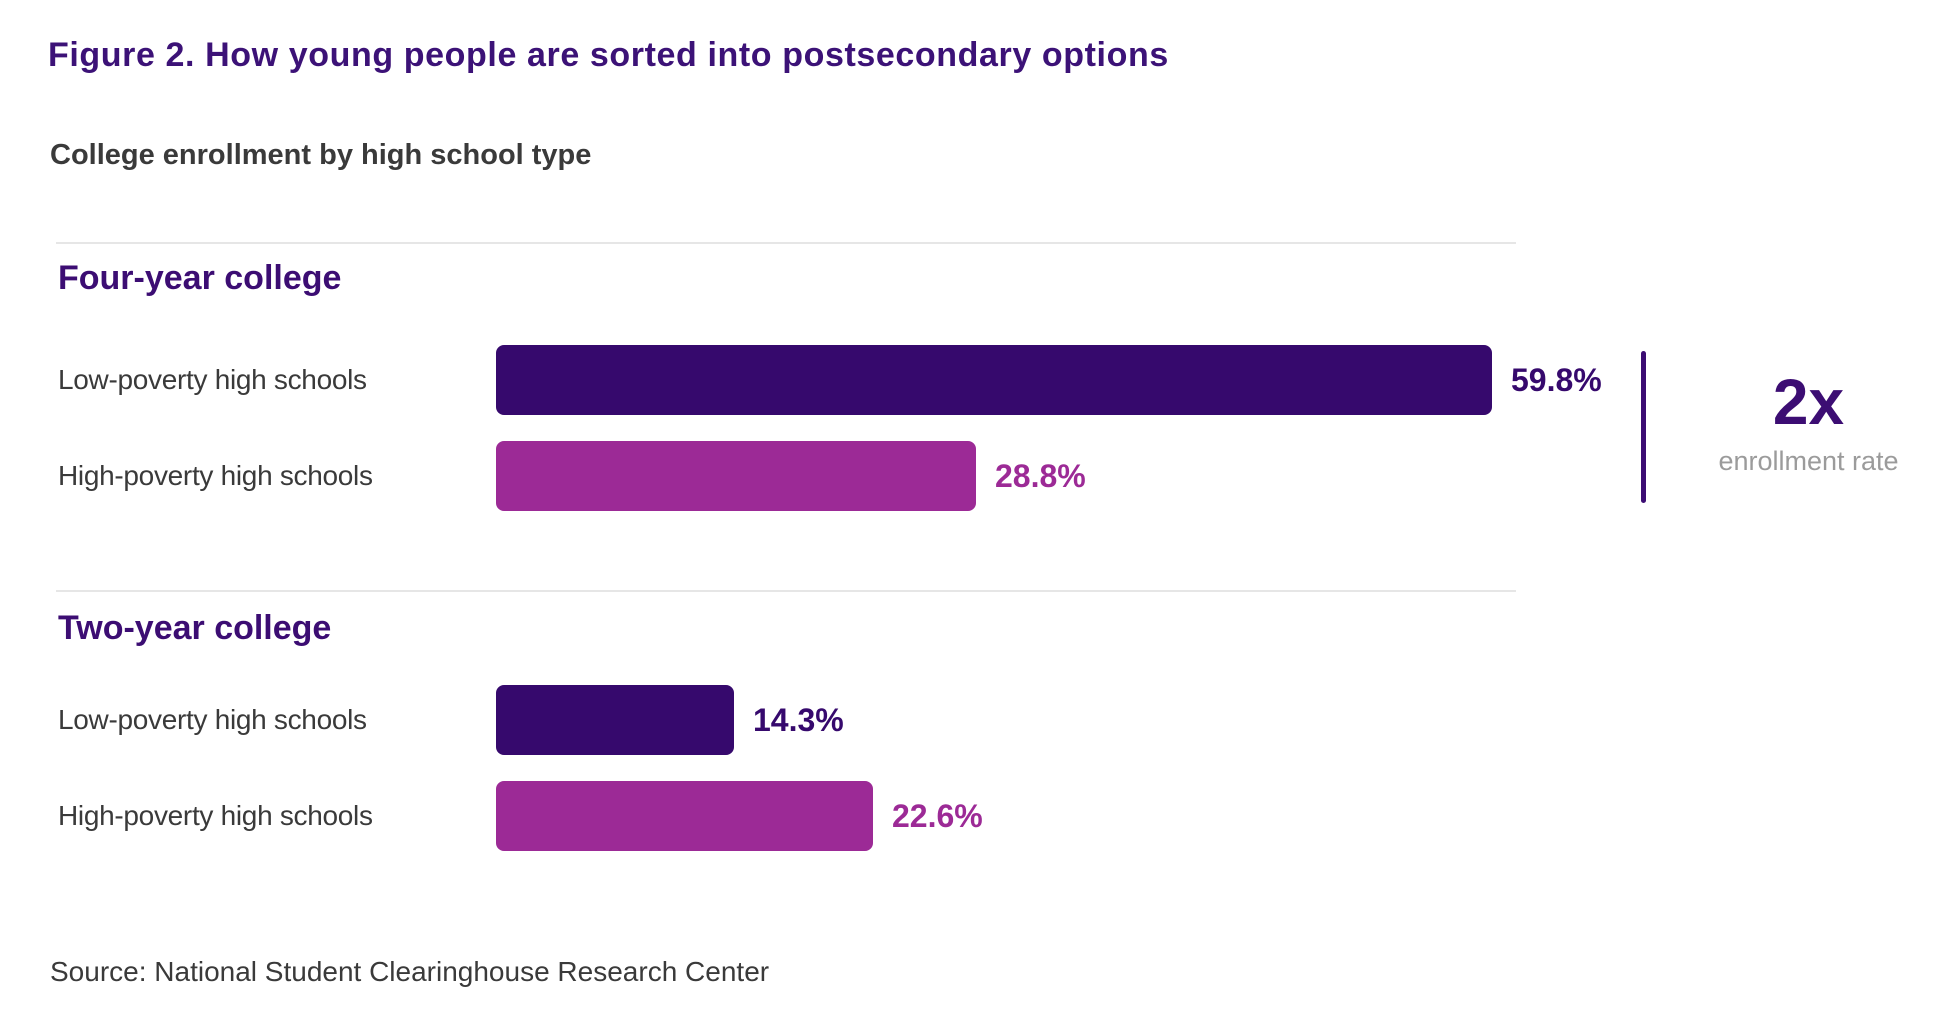  What do you see at coordinates (1040, 475) in the screenshot?
I see `value-label-four-year-high-poverty: 28.8%` at bounding box center [1040, 475].